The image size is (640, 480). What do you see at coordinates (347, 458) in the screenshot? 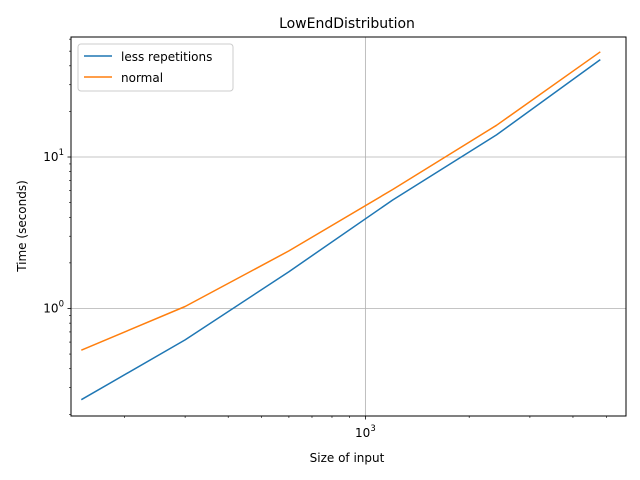
I see `x-axis-label: Size of input` at bounding box center [347, 458].